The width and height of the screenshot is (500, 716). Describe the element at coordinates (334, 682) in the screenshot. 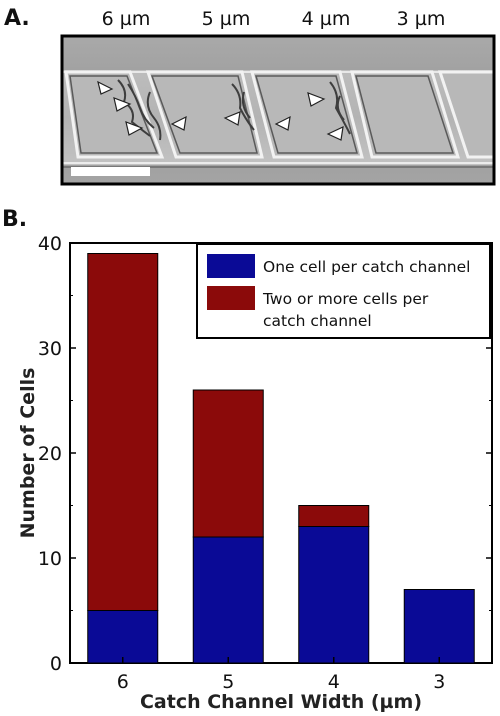

I see `x-tick-label-4: 4` at that location.